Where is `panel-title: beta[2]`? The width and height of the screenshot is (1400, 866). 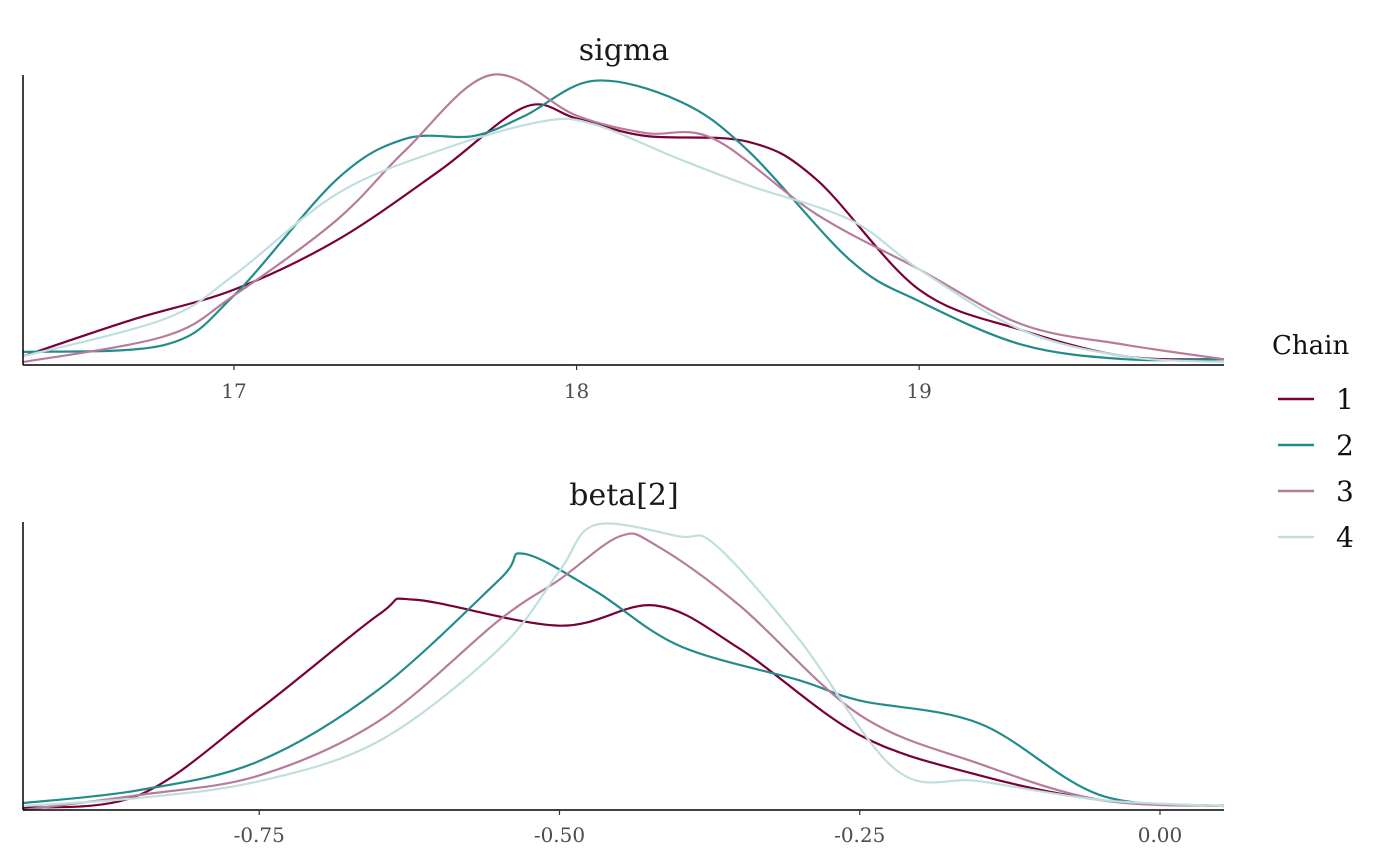
panel-title: beta[2] is located at coordinates (623, 495).